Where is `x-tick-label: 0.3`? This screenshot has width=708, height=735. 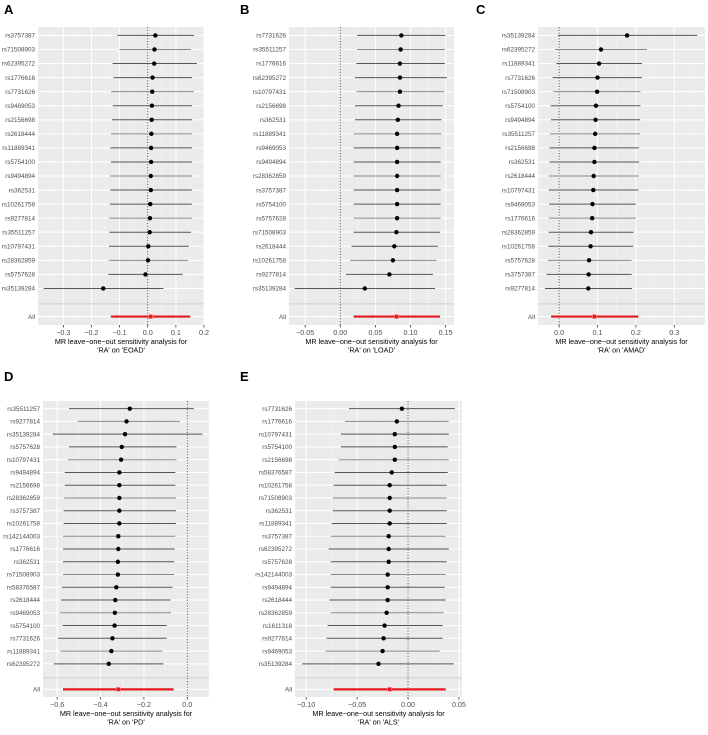 x-tick-label: 0.3 is located at coordinates (674, 332).